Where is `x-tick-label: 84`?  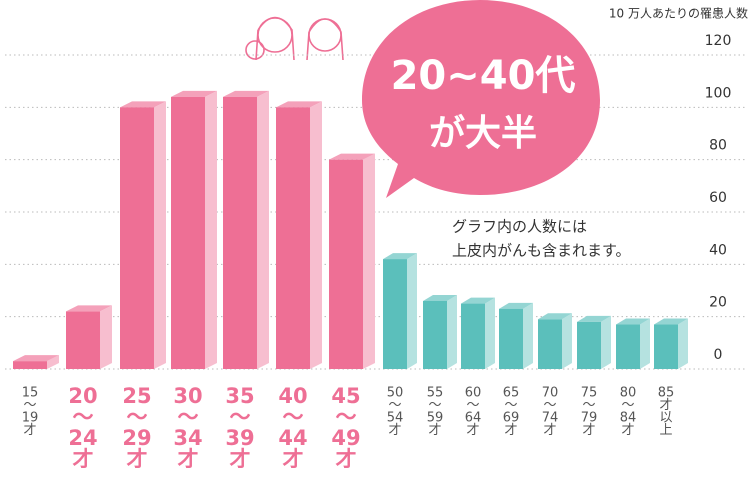
x-tick-label: 84 is located at coordinates (628, 418).